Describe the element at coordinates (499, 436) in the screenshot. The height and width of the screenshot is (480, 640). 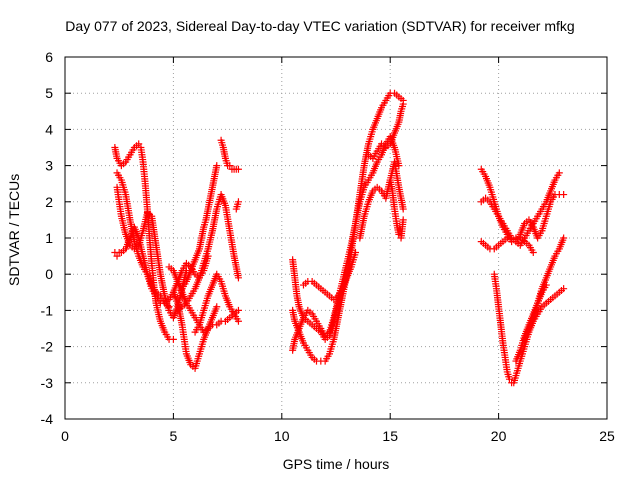
I see `x-tick-label: 20` at that location.